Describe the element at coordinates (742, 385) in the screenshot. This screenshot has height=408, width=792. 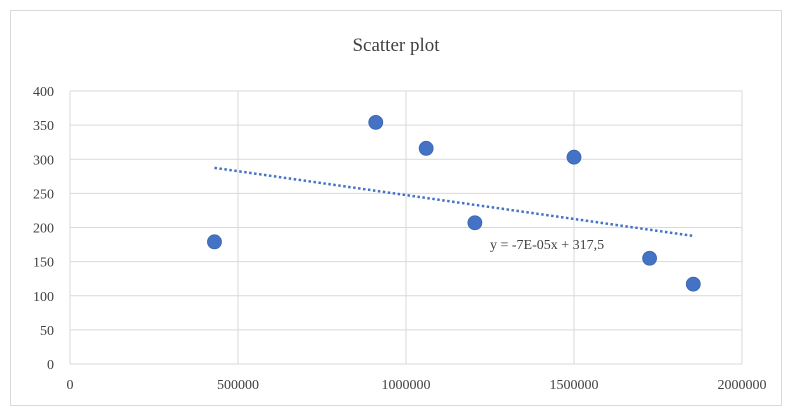
I see `x-tick-label: 2000000` at that location.